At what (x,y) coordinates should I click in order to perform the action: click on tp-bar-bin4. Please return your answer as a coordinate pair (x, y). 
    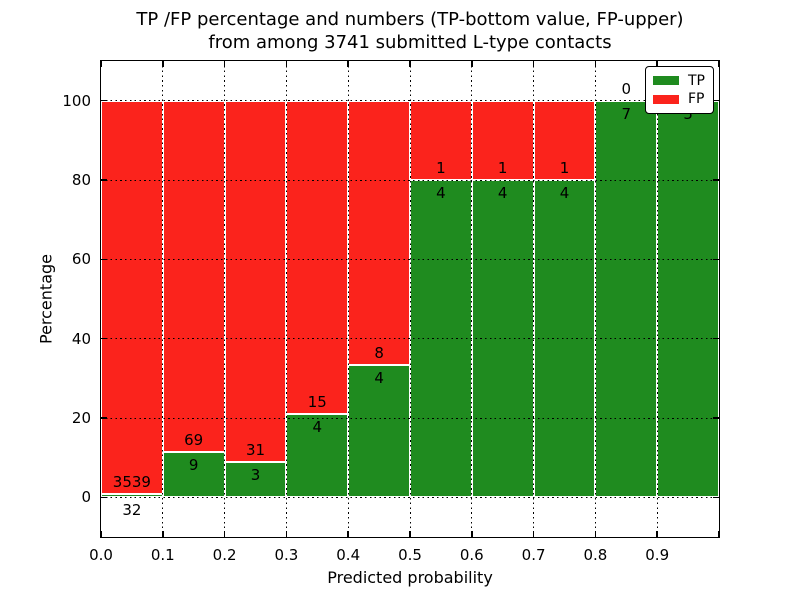
    Looking at the image, I should click on (379, 431).